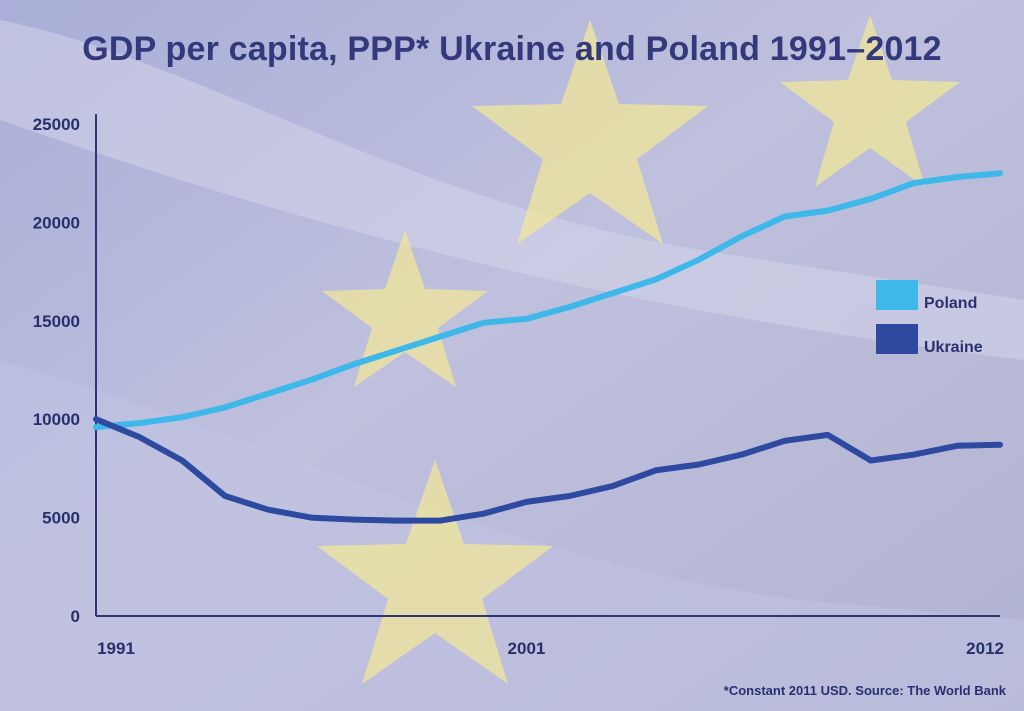  I want to click on series-line-ukraine, so click(548, 470).